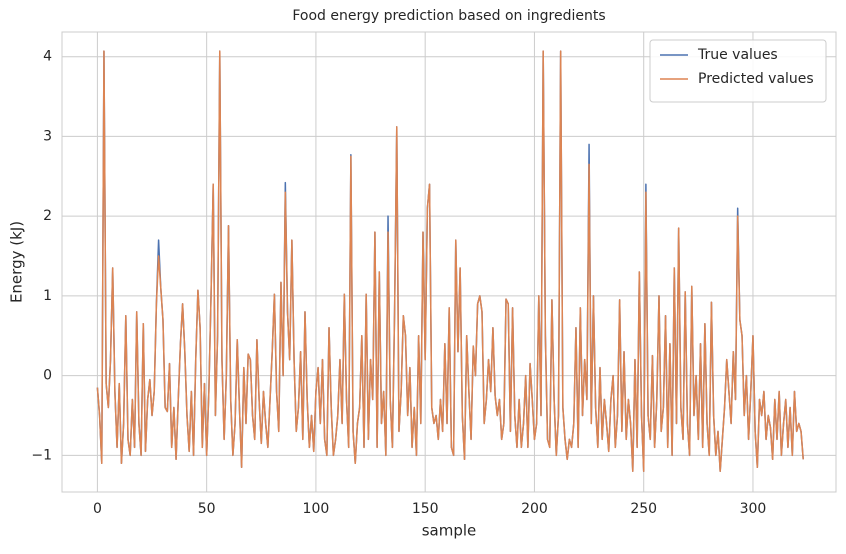 The width and height of the screenshot is (846, 554). What do you see at coordinates (47, 216) in the screenshot?
I see `y-tick-label: 2` at bounding box center [47, 216].